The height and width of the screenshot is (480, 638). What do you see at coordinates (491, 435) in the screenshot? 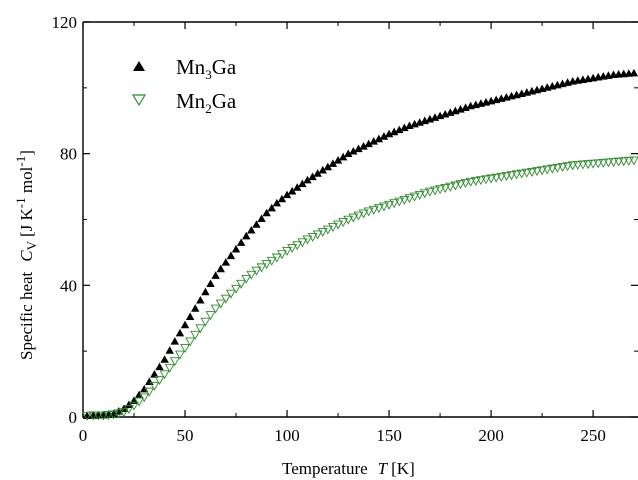
I see `x-tick-label: 200` at bounding box center [491, 435].